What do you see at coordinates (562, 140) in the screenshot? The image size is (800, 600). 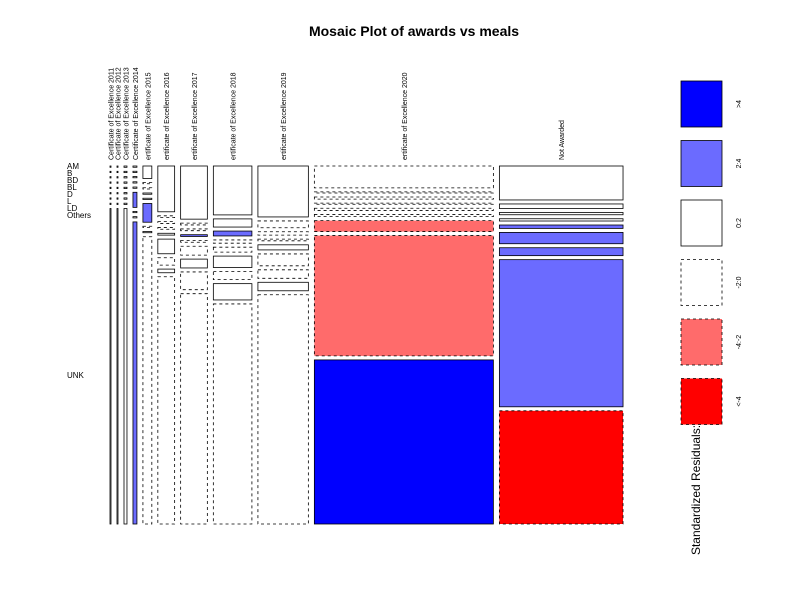 I see `column-label: Not Awarded` at bounding box center [562, 140].